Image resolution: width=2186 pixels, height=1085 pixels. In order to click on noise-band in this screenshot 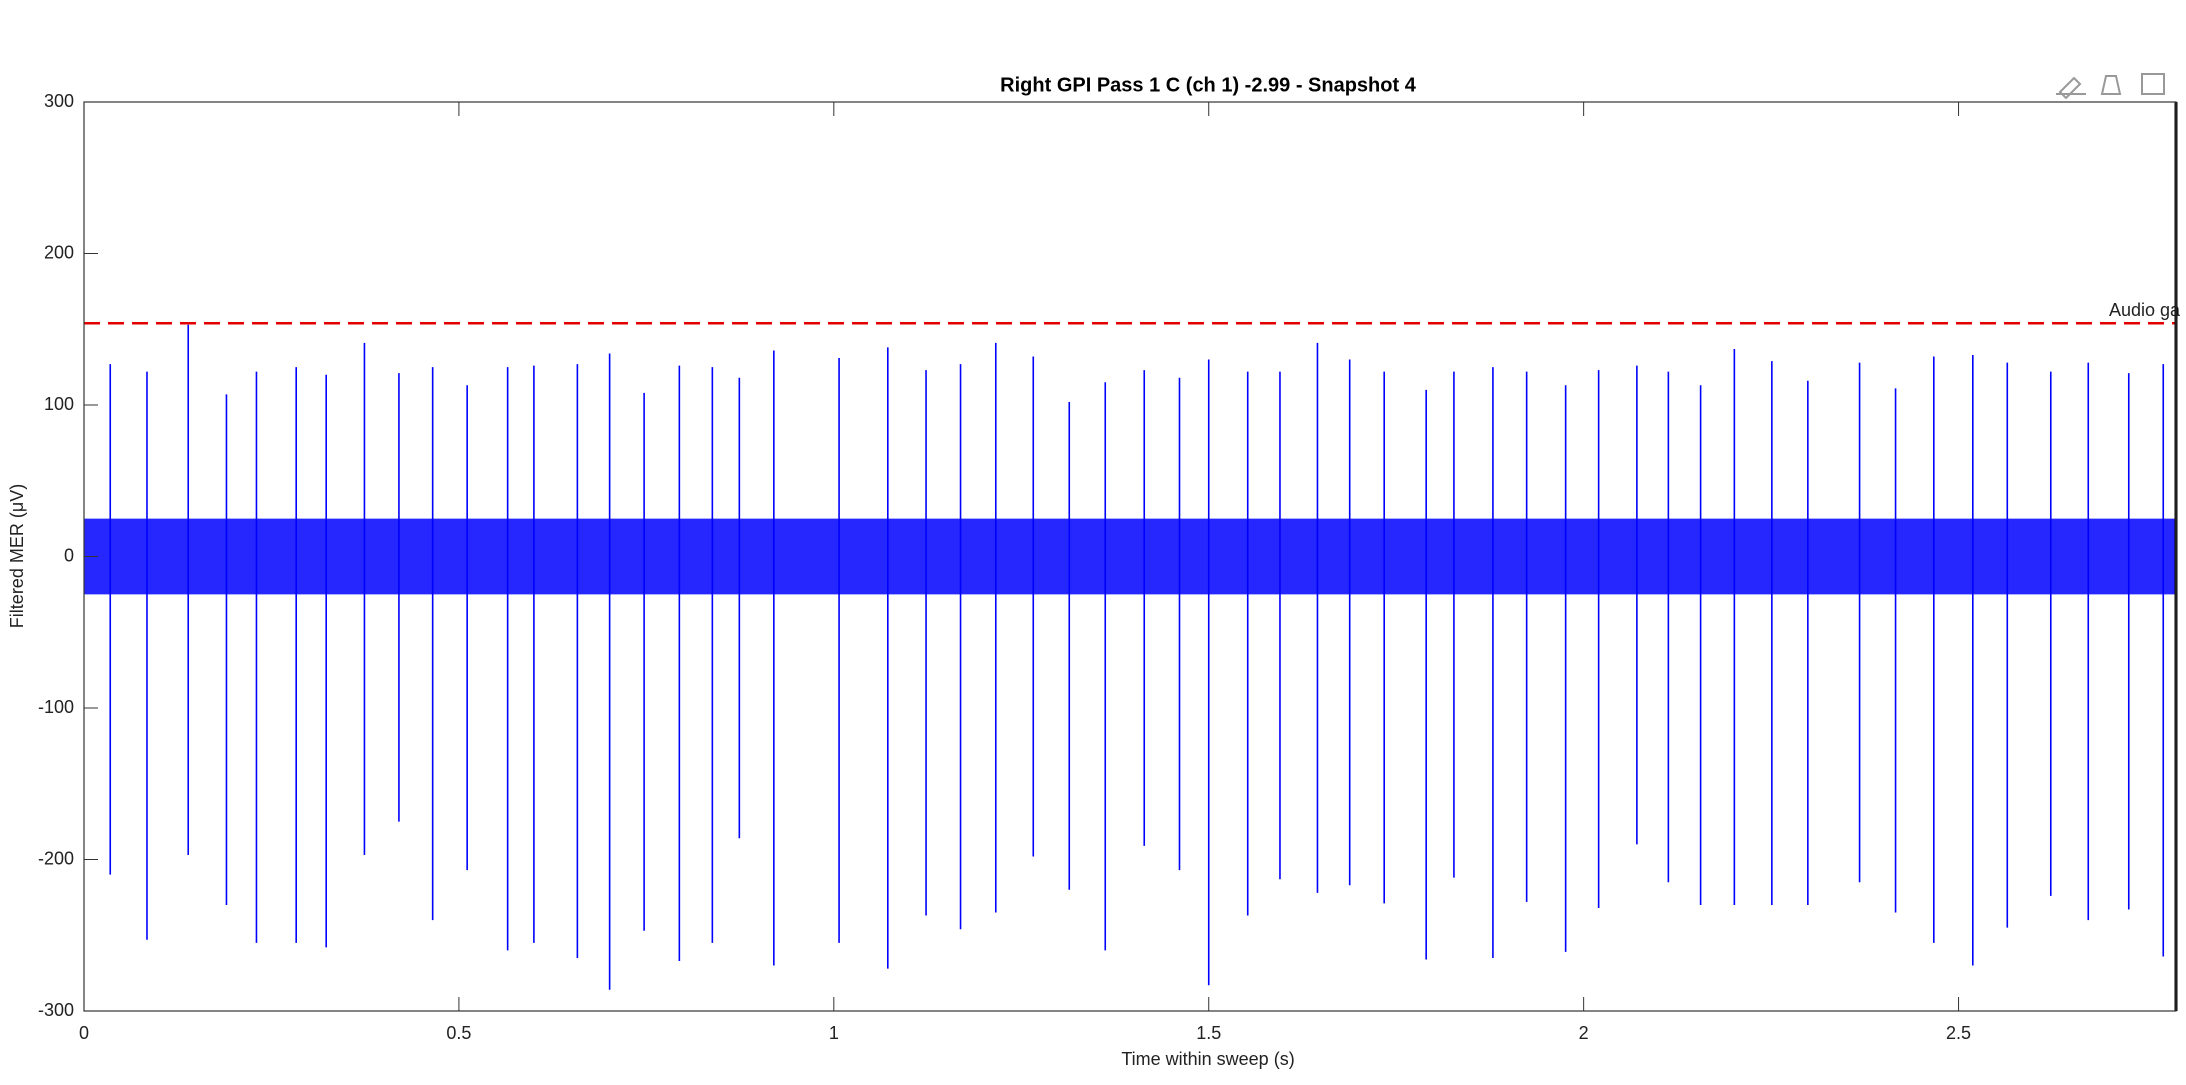, I will do `click(1130, 556)`.